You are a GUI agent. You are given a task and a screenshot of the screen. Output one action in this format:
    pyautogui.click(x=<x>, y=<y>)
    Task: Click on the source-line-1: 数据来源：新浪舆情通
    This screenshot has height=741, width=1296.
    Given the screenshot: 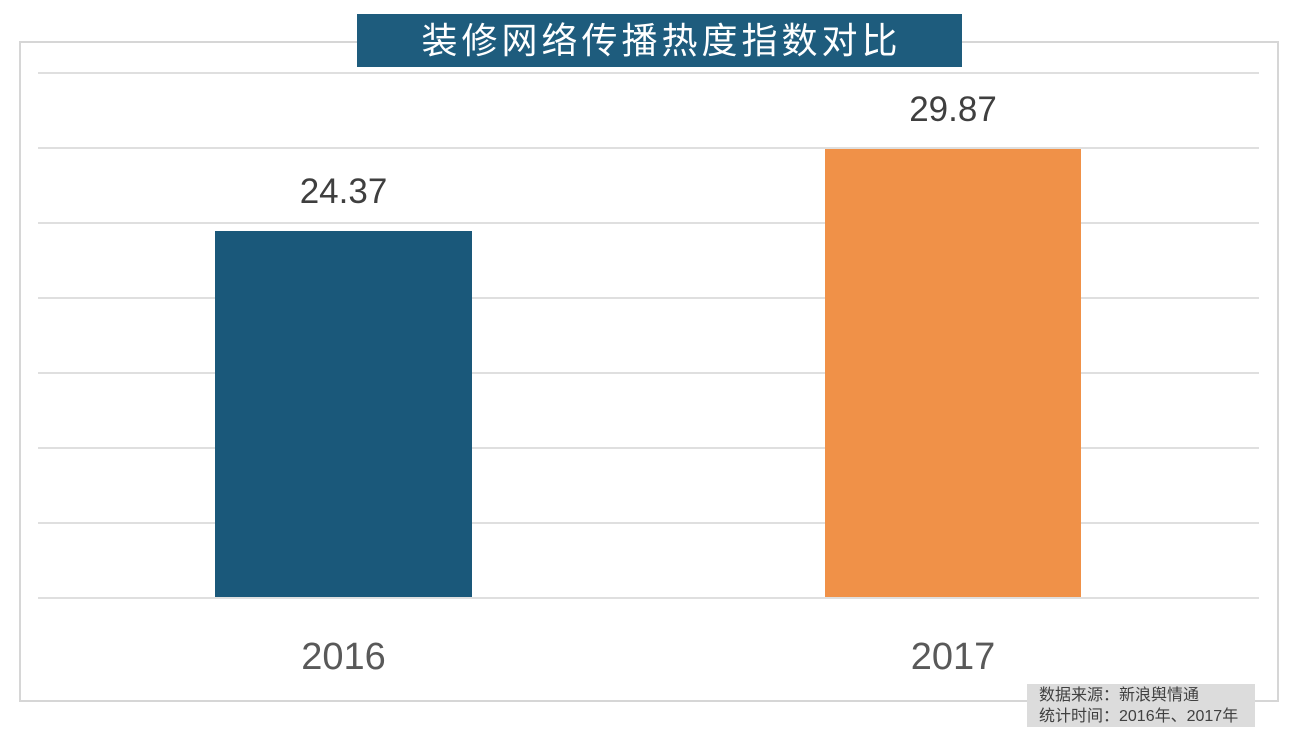 What is the action you would take?
    pyautogui.click(x=1119, y=695)
    